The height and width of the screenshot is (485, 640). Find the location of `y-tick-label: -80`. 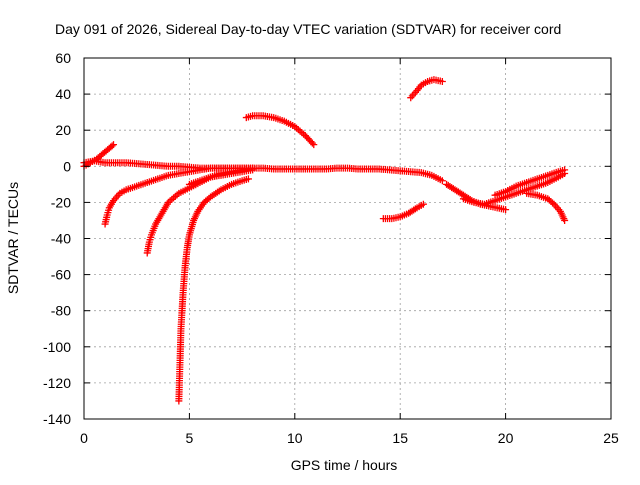

y-tick-label: -80 is located at coordinates (61, 311).